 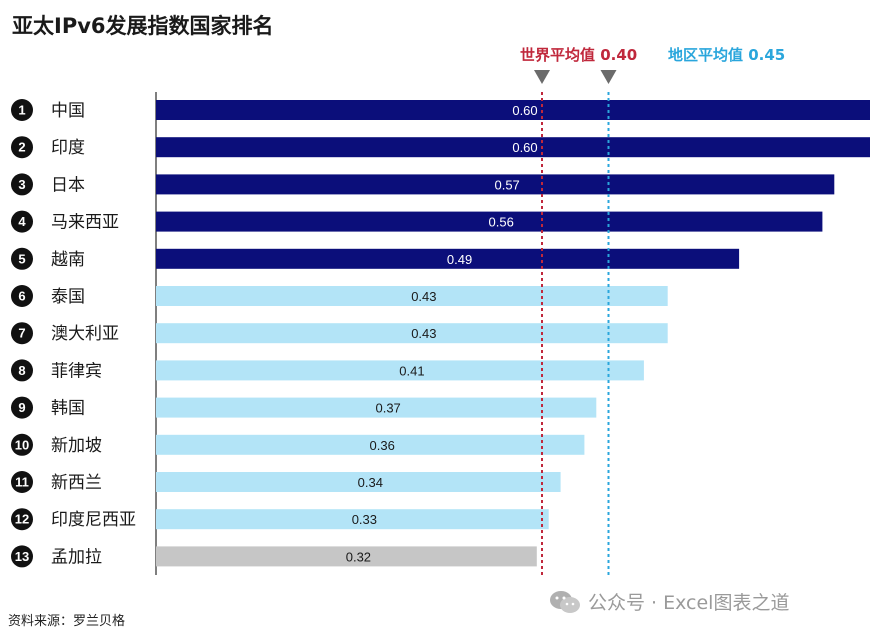 I want to click on rank-number: 5, so click(x=21, y=258).